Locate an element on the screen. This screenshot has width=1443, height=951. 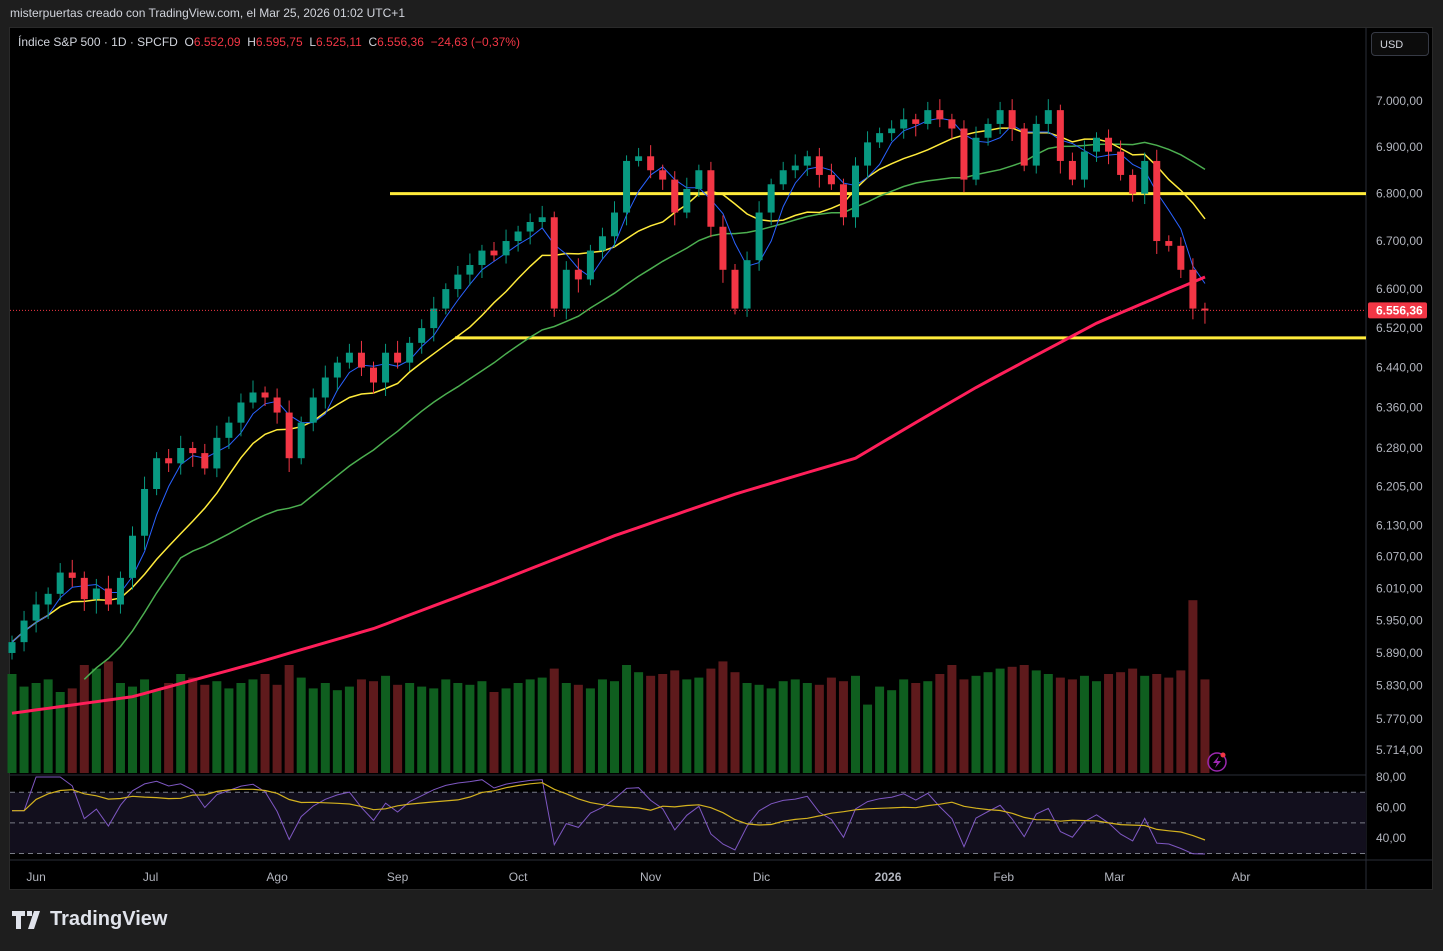
price-tick-label: 6.440,00 is located at coordinates (1399, 368).